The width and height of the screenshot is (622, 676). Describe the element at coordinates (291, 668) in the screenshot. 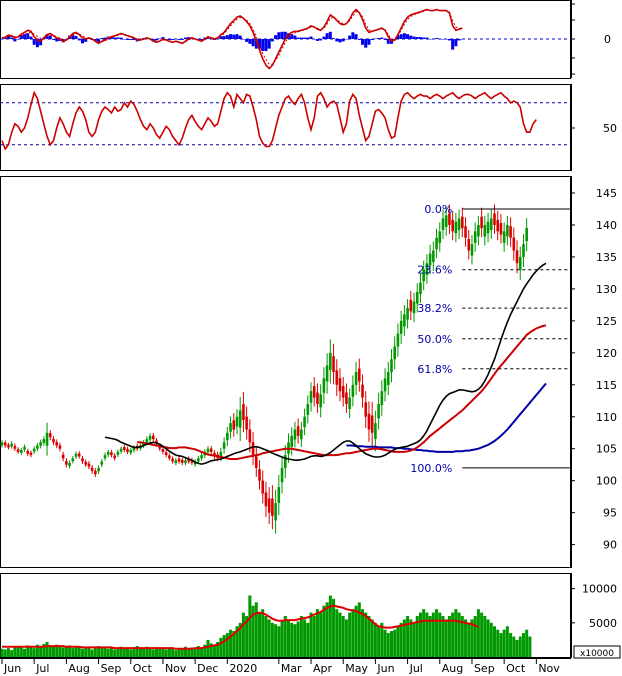

I see `x-tick-label: Mar` at that location.